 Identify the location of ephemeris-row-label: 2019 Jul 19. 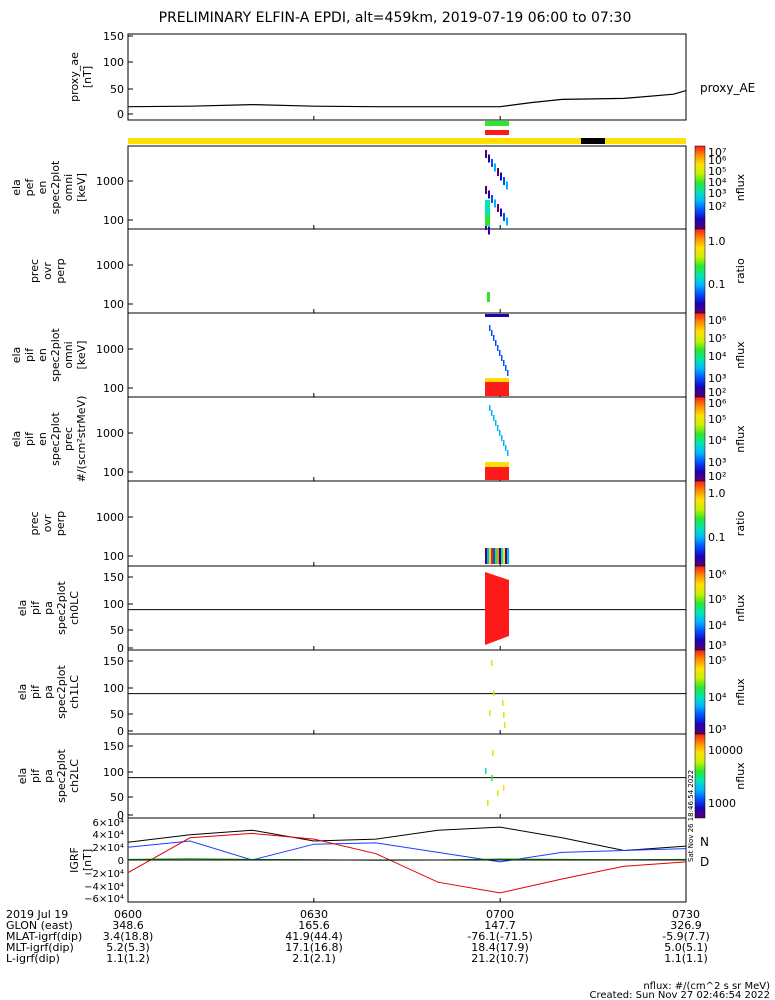
(37, 914).